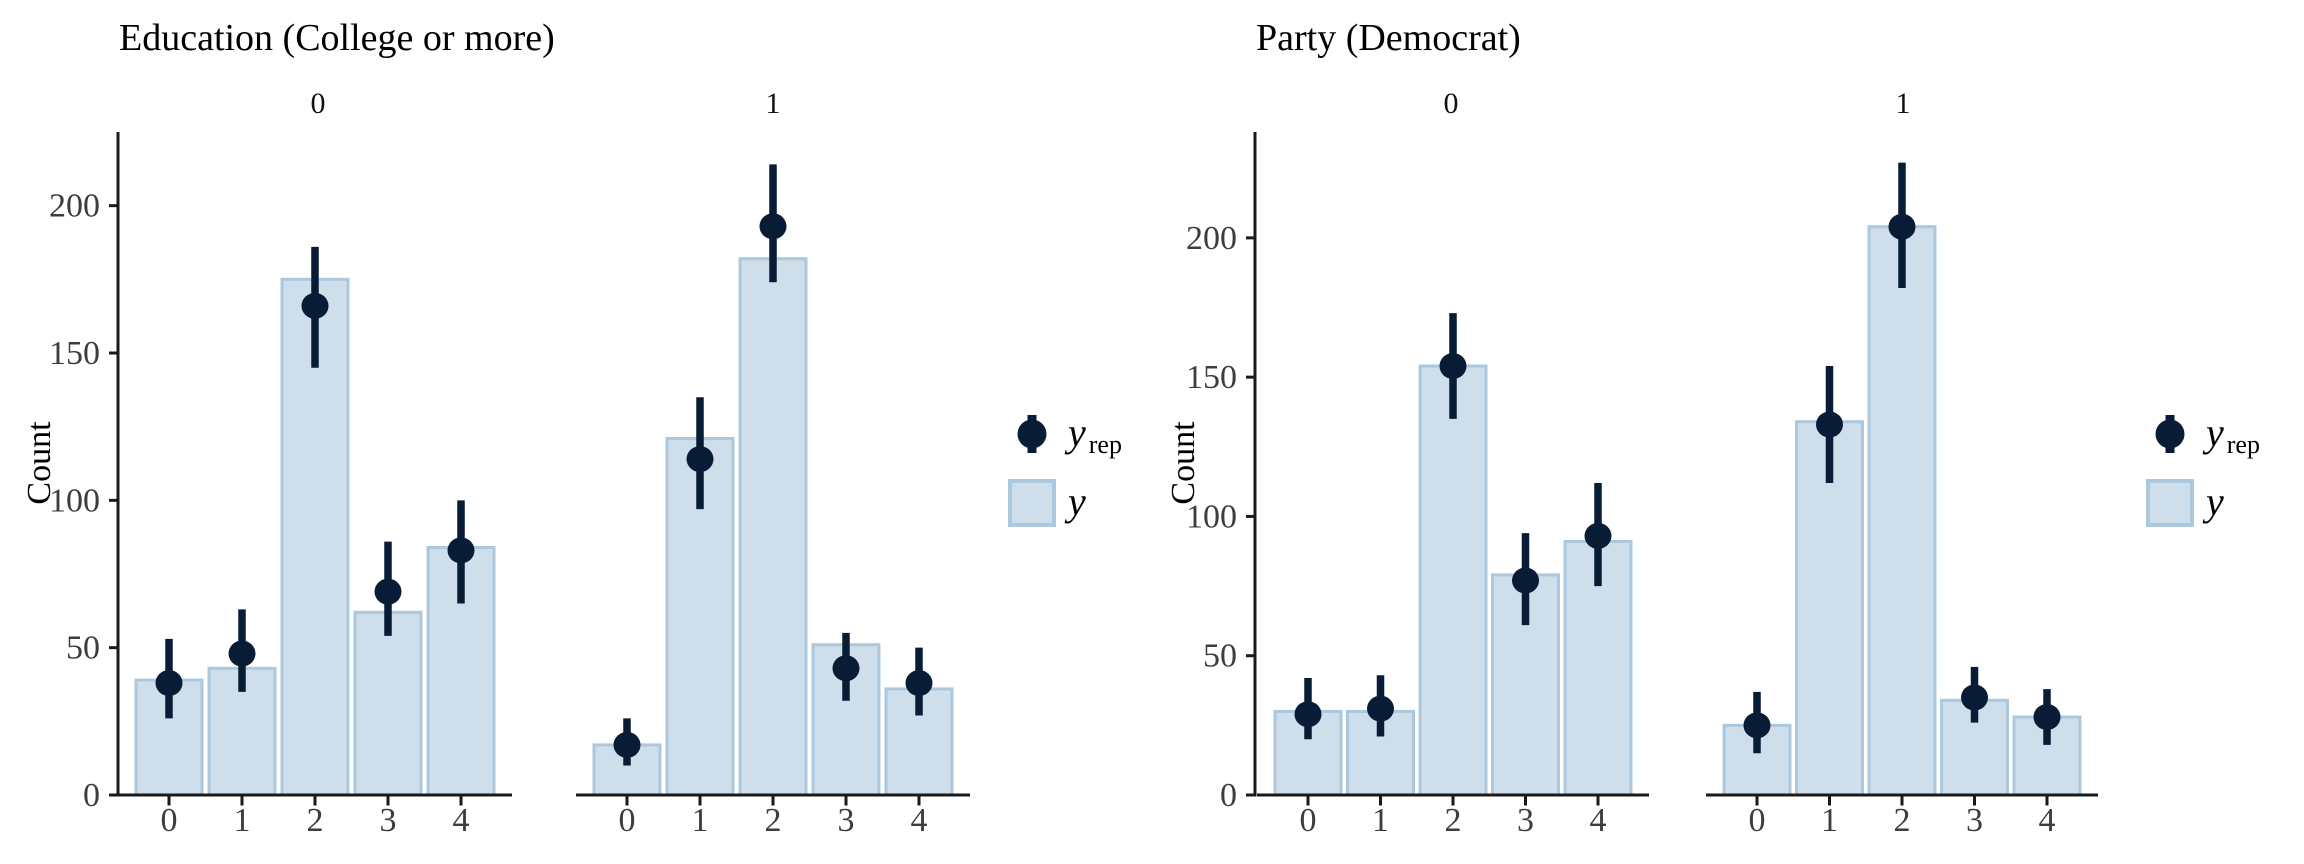 The image size is (2304, 864). Describe the element at coordinates (337, 38) in the screenshot. I see `plot-title: Education (College or more)` at that location.